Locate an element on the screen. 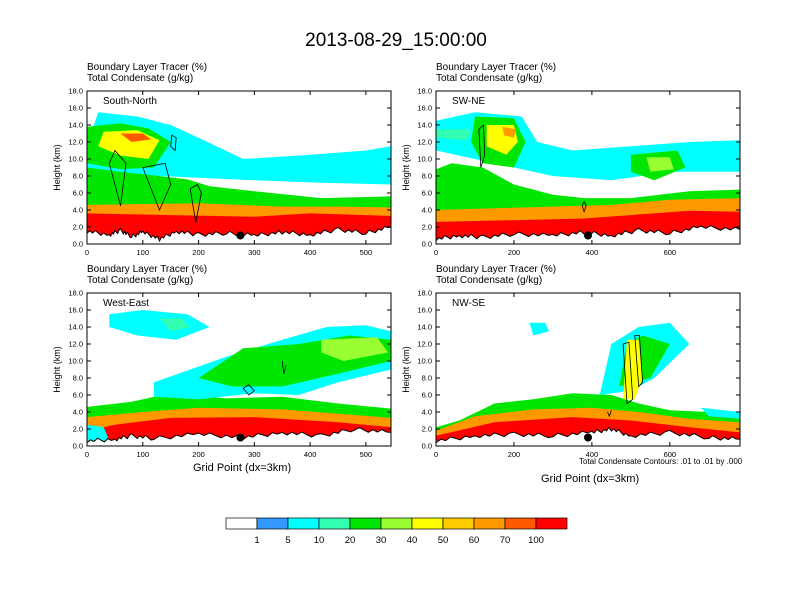  colorbar-label: 1 is located at coordinates (256, 540).